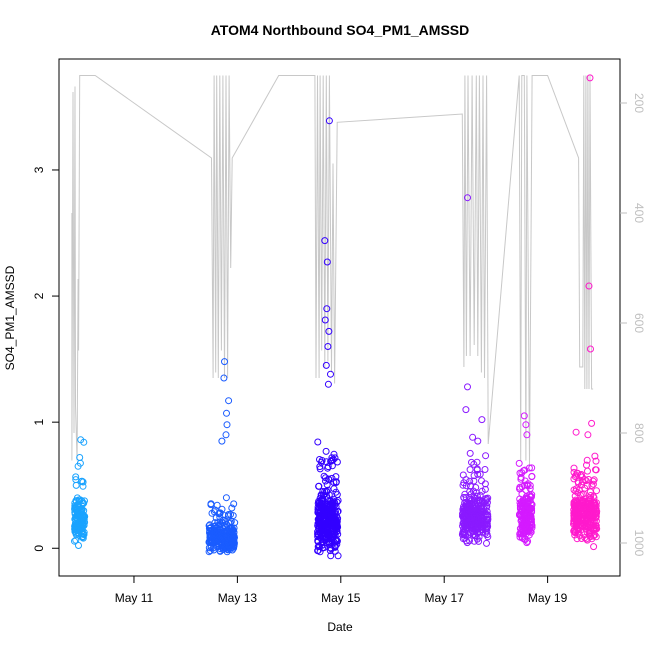 The image size is (650, 650). Describe the element at coordinates (134, 598) in the screenshot. I see `x-tick-label: May 11` at that location.